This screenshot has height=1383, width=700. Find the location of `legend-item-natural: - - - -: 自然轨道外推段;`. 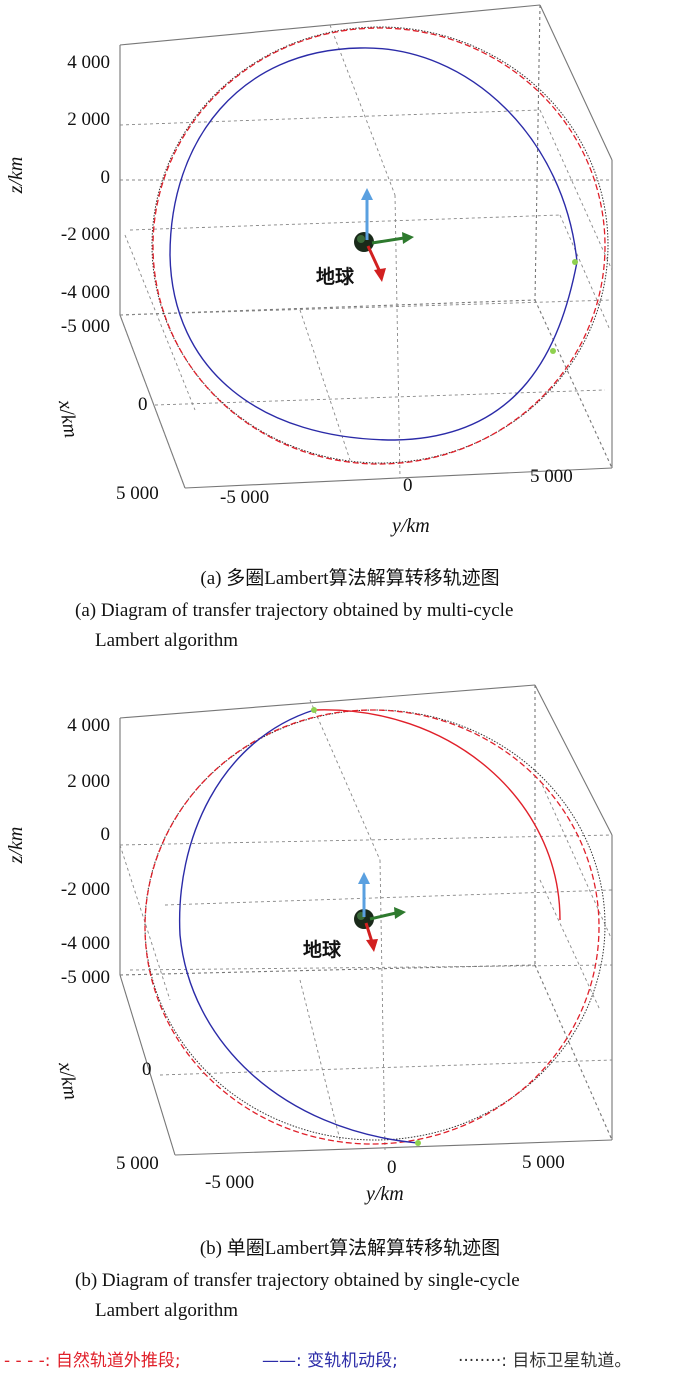

legend-item-natural: - - - -: 自然轨道外推段; is located at coordinates (92, 1361).